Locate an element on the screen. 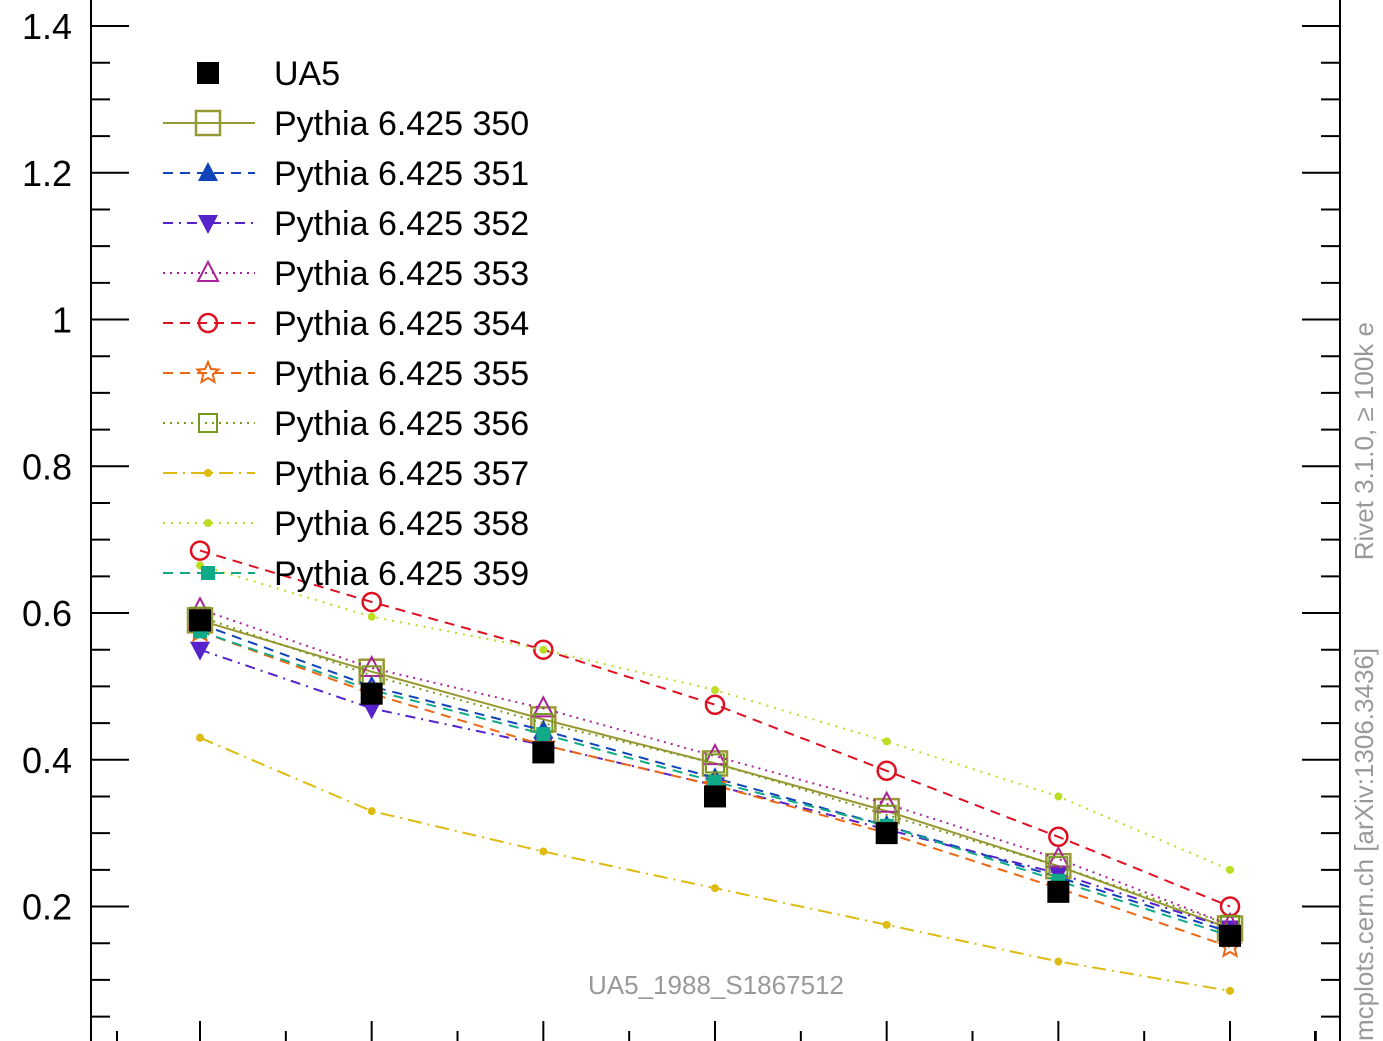  legend-label: Pythia 6.425 359 is located at coordinates (401, 574).